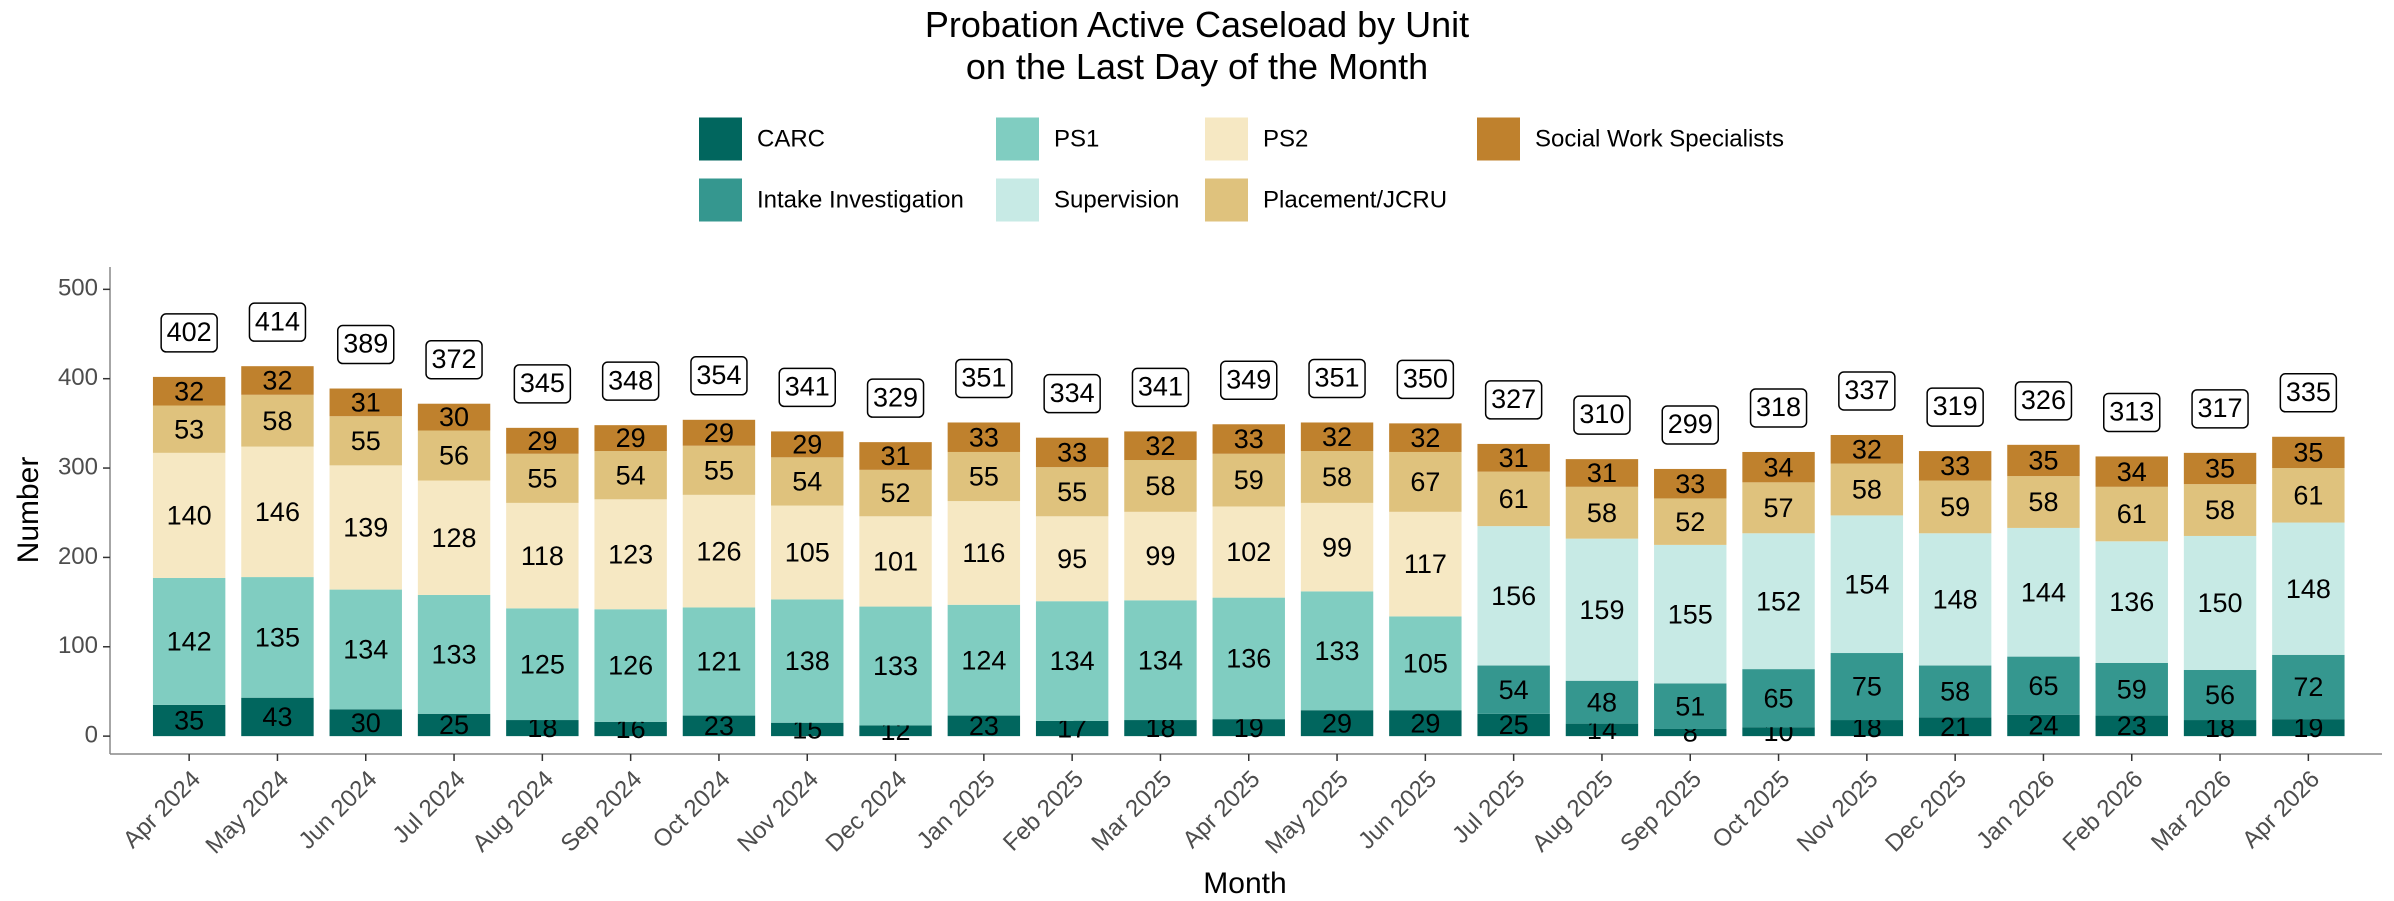 This screenshot has height=901, width=2394. What do you see at coordinates (1513, 596) in the screenshot?
I see `segment-label: 156` at bounding box center [1513, 596].